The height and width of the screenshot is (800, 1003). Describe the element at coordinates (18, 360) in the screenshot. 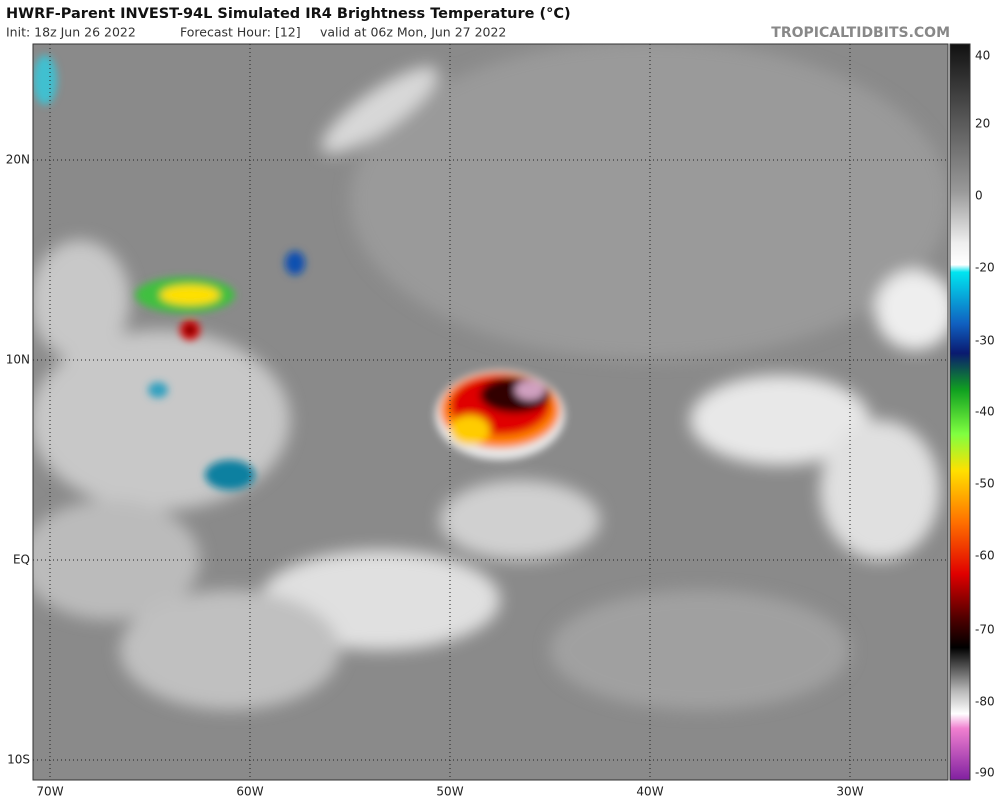

I see `lat-label: 10N` at that location.